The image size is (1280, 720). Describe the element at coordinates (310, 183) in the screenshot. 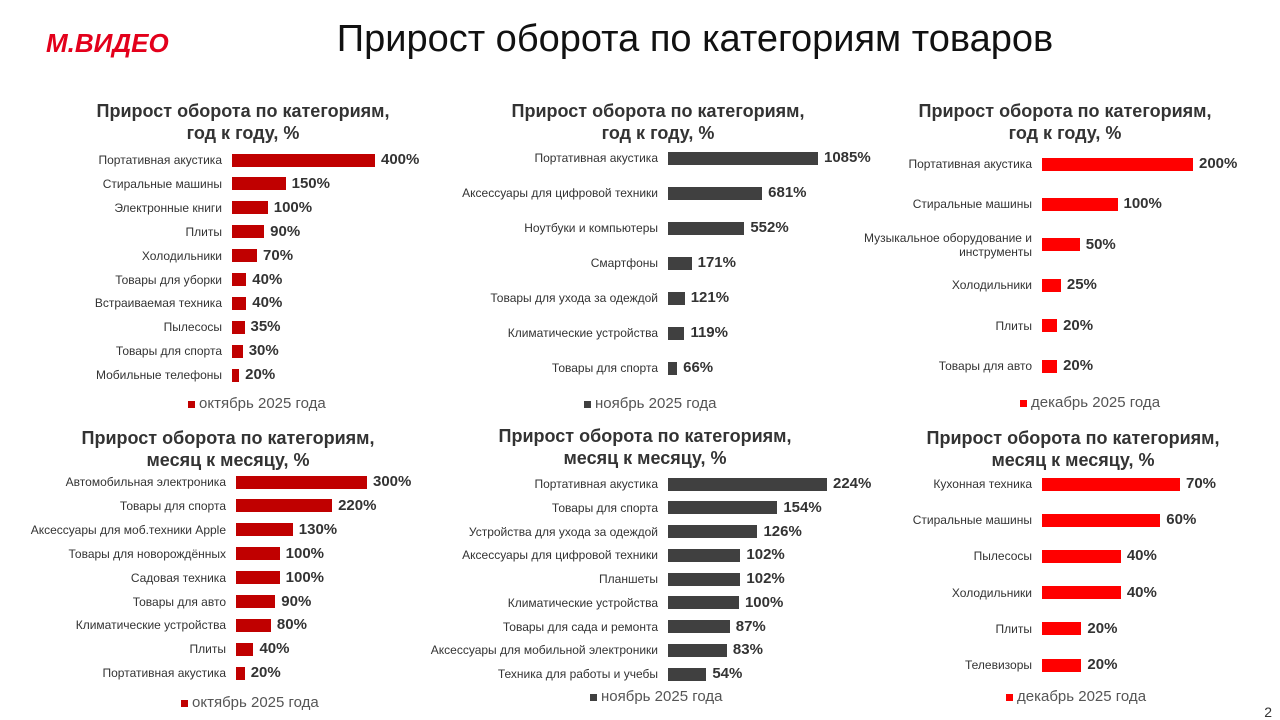

I see `value-label: 150%` at that location.